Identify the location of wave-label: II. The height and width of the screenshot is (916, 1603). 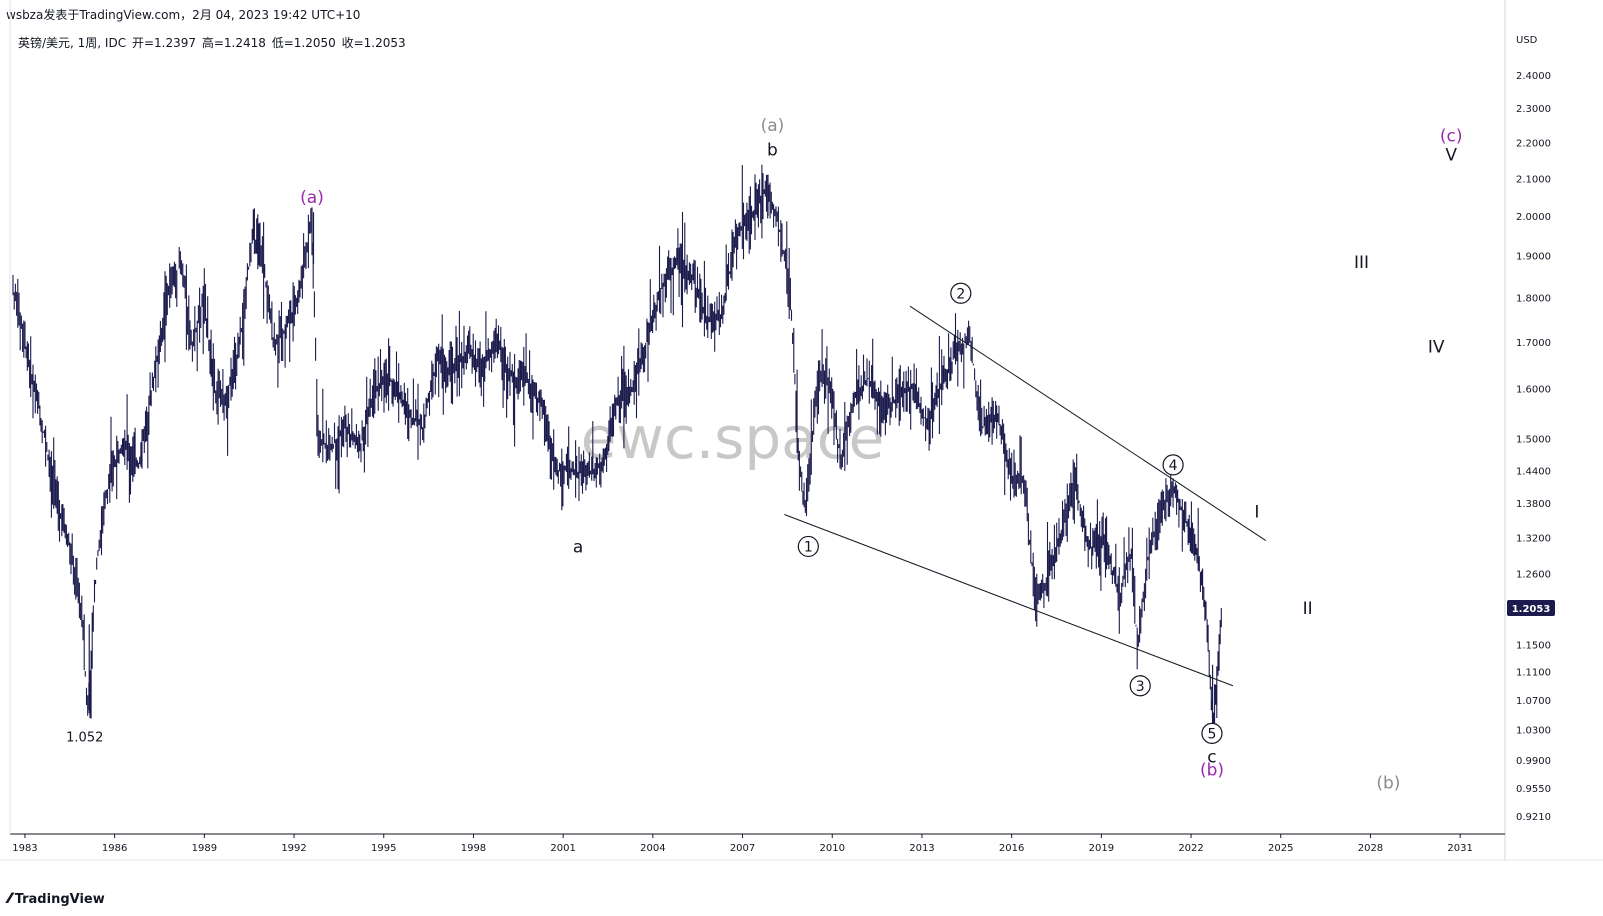
(1308, 609).